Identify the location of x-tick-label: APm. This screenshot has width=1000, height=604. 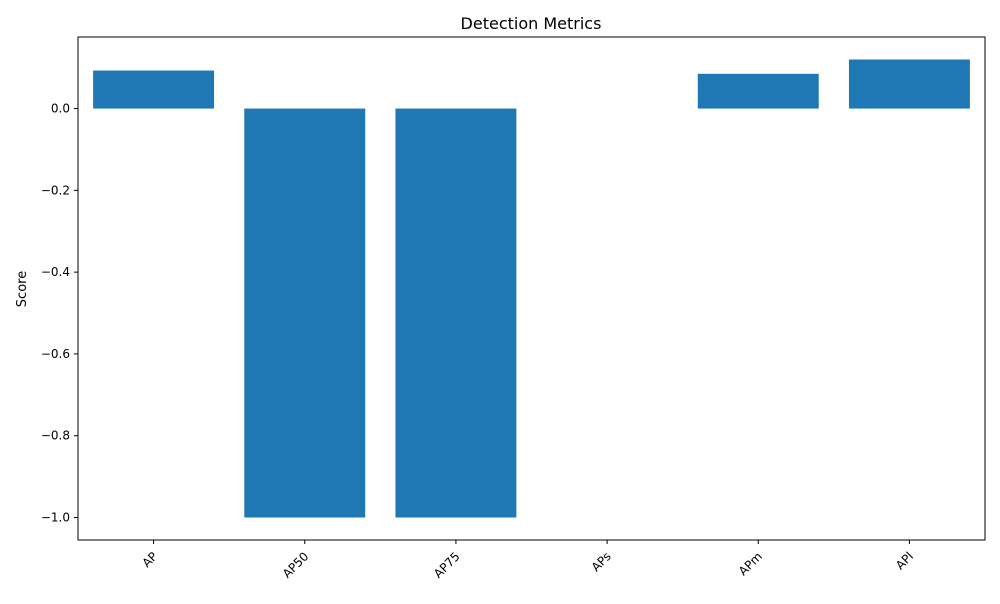
(750, 563).